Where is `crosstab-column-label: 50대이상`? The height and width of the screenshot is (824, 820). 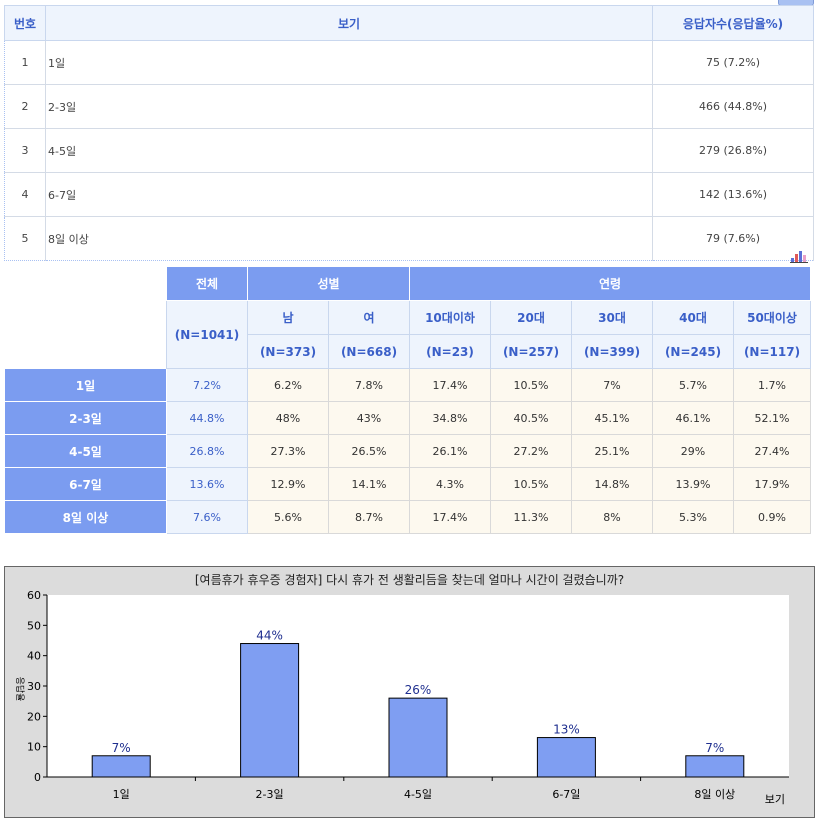
crosstab-column-label: 50대이상 is located at coordinates (772, 317).